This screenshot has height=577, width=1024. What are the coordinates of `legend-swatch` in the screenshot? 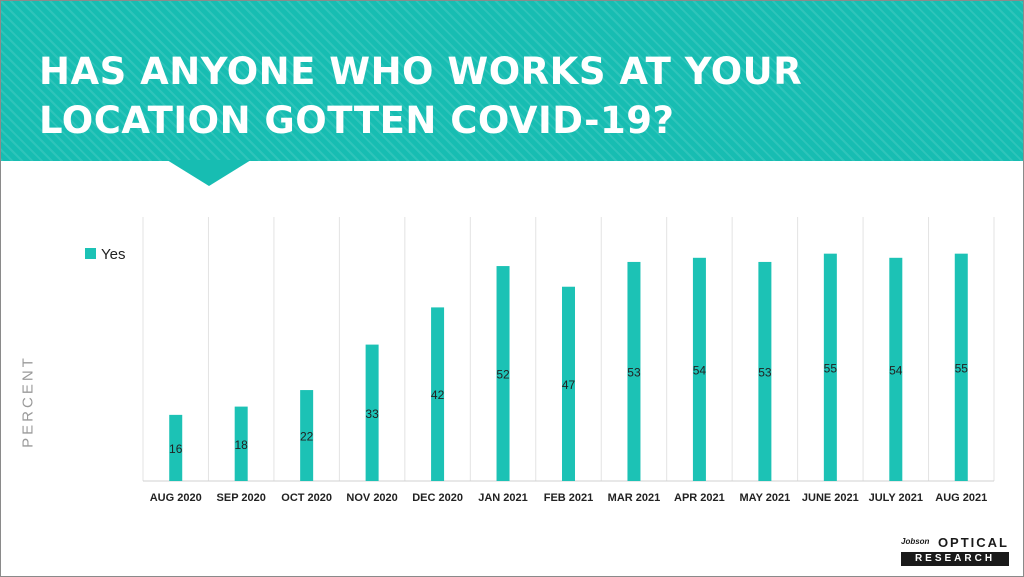 It's located at (90, 253).